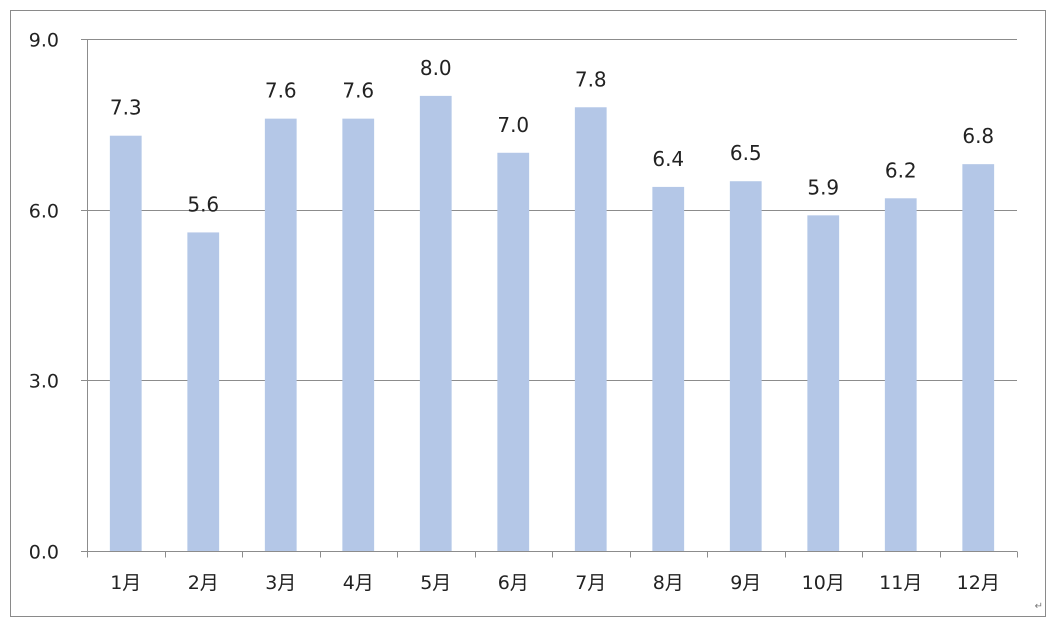  Describe the element at coordinates (668, 583) in the screenshot. I see `category-label: 8月` at that location.